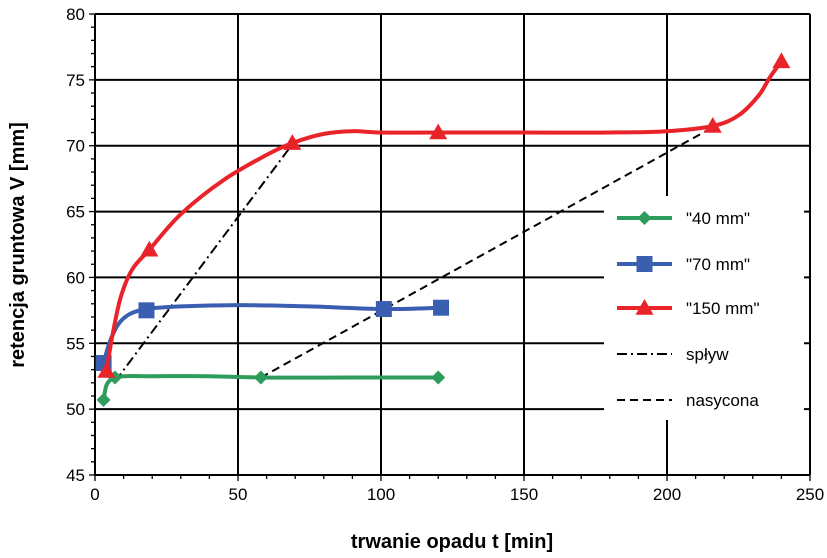 This screenshot has width=827, height=558. I want to click on x-axis-label: trwanie opadu t [min], so click(452, 542).